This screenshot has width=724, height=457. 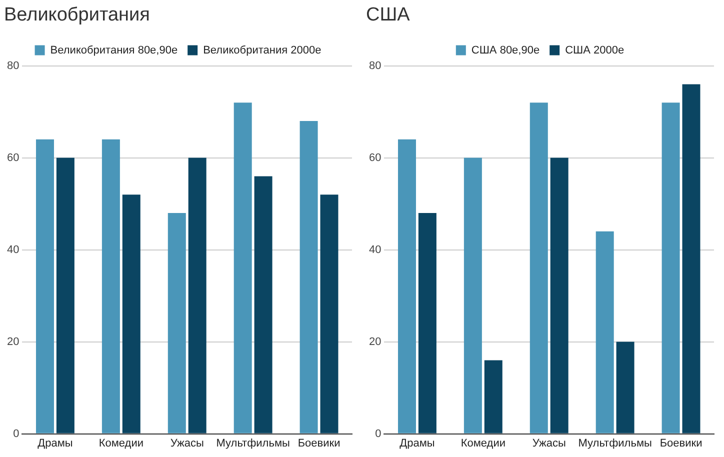 What do you see at coordinates (594, 50) in the screenshot?
I see `legend-label: США 2000е` at bounding box center [594, 50].